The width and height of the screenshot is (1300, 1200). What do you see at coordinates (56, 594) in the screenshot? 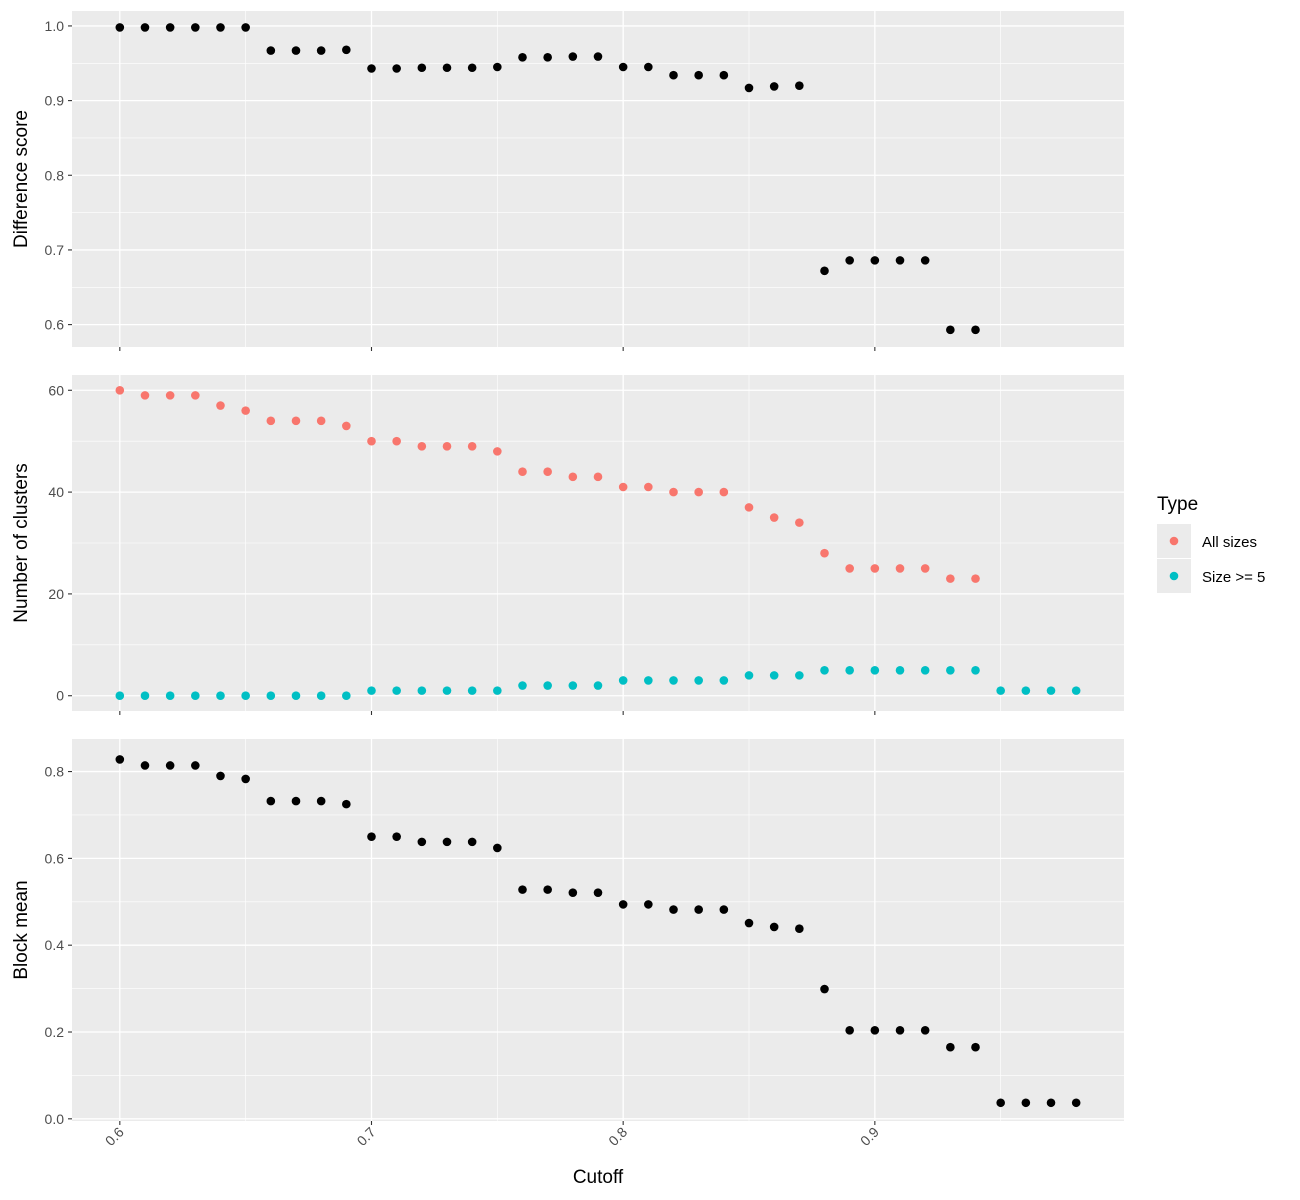
I see `y-tick-label: 20` at bounding box center [56, 594].